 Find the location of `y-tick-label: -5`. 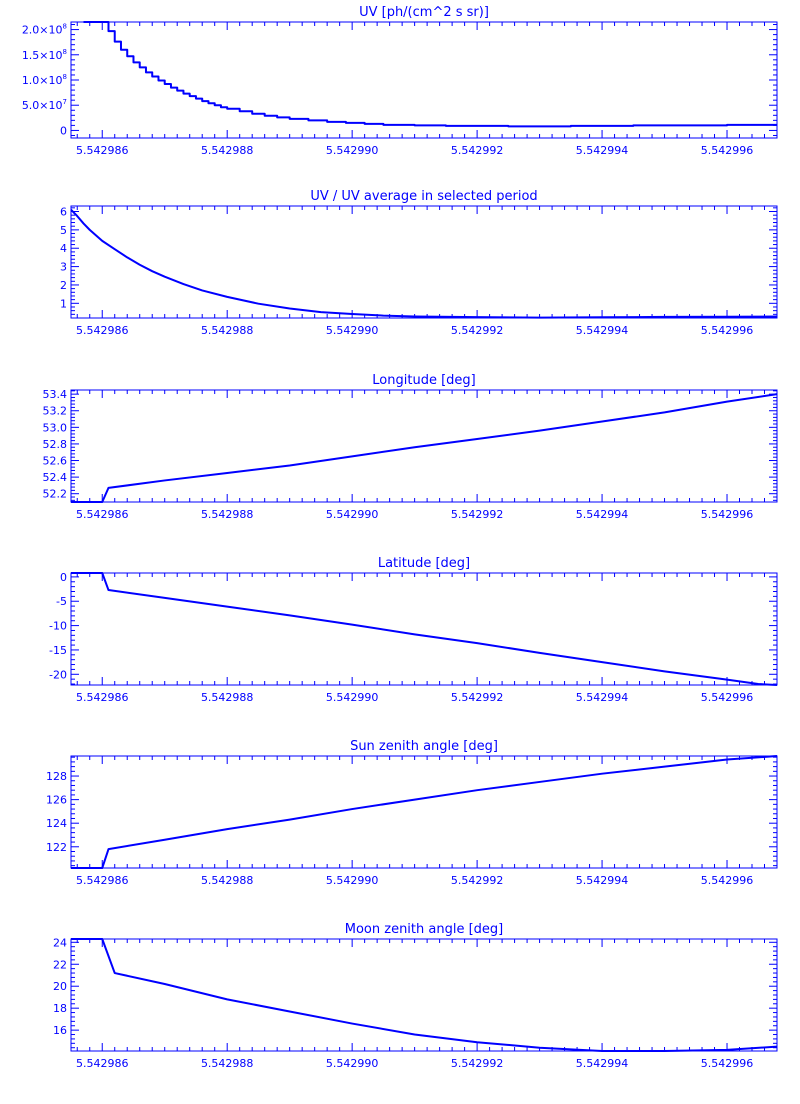

y-tick-label: -5 is located at coordinates (61, 601).